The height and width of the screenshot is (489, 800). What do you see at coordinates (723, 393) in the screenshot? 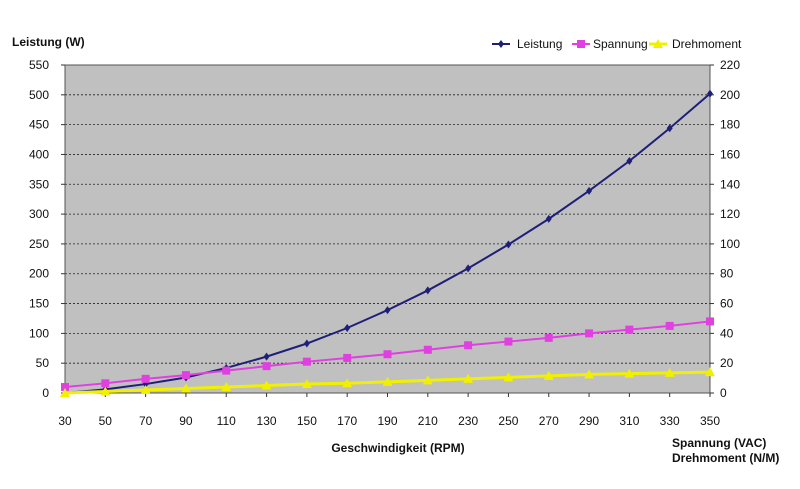
I see `right-tick-label: 0` at bounding box center [723, 393].